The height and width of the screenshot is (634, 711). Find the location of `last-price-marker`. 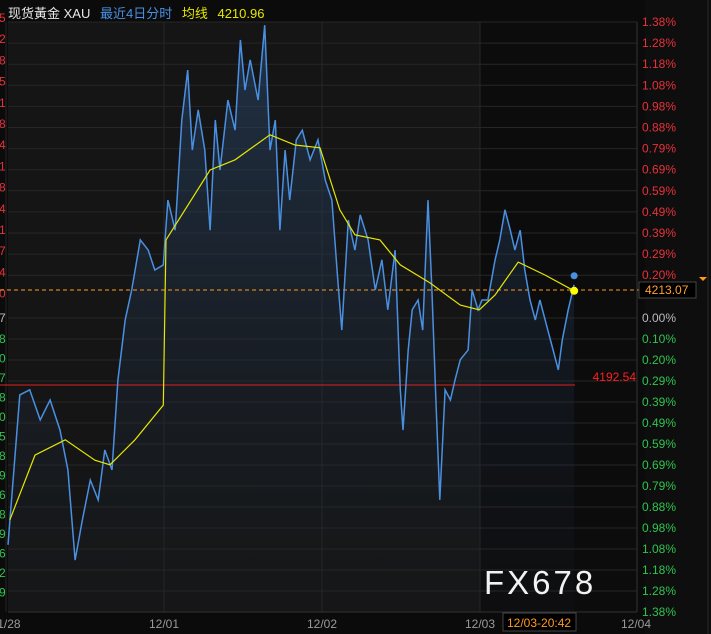

last-price-marker is located at coordinates (574, 276).